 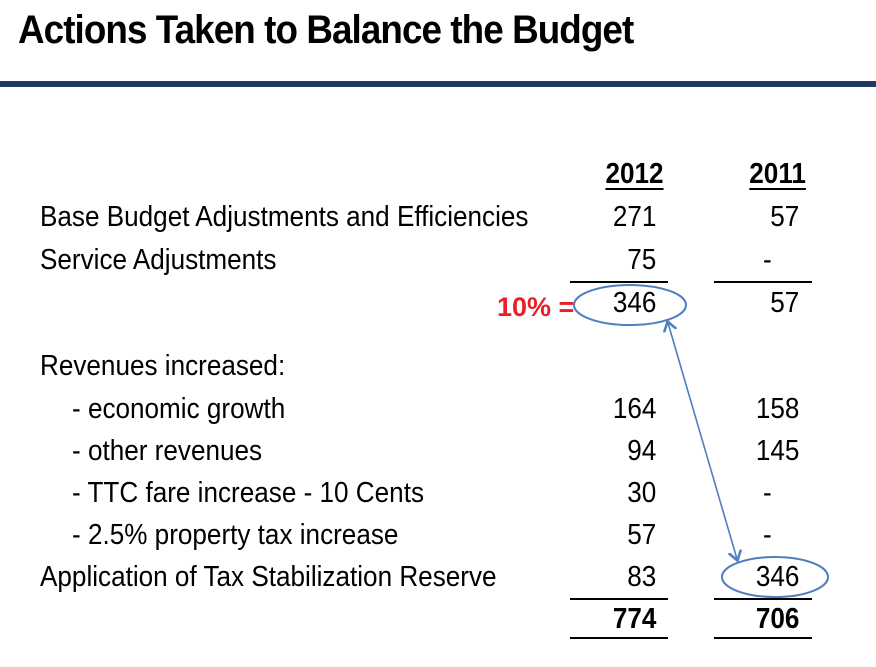 What do you see at coordinates (248, 493) in the screenshot?
I see `row-label: - TTC fare increase - 10 Cents` at bounding box center [248, 493].